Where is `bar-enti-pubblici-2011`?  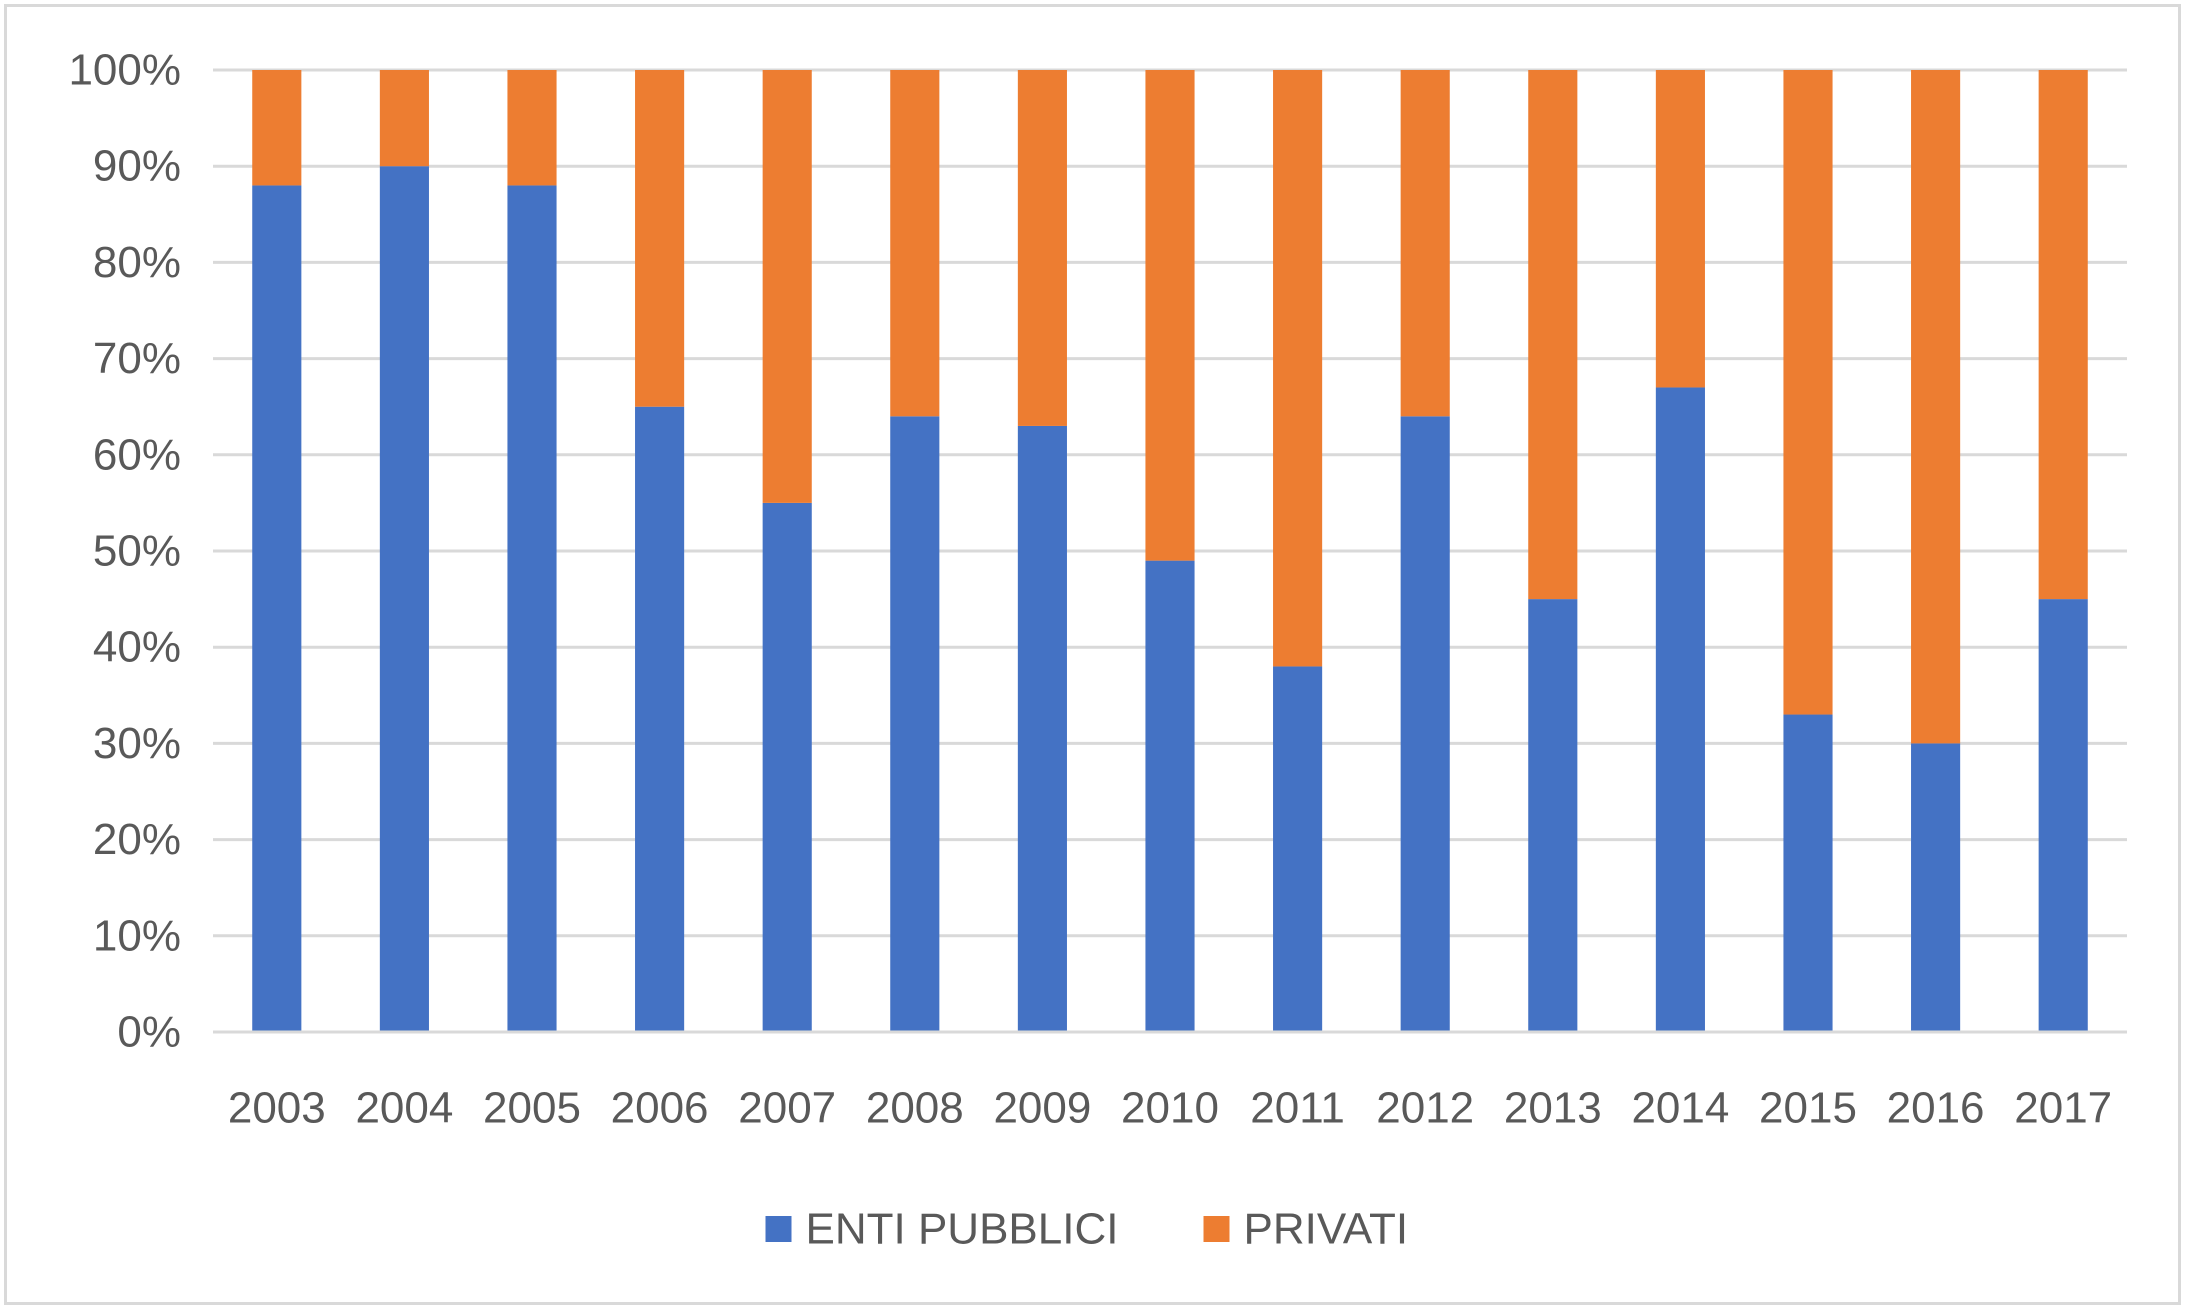
bar-enti-pubblici-2011 is located at coordinates (1298, 849).